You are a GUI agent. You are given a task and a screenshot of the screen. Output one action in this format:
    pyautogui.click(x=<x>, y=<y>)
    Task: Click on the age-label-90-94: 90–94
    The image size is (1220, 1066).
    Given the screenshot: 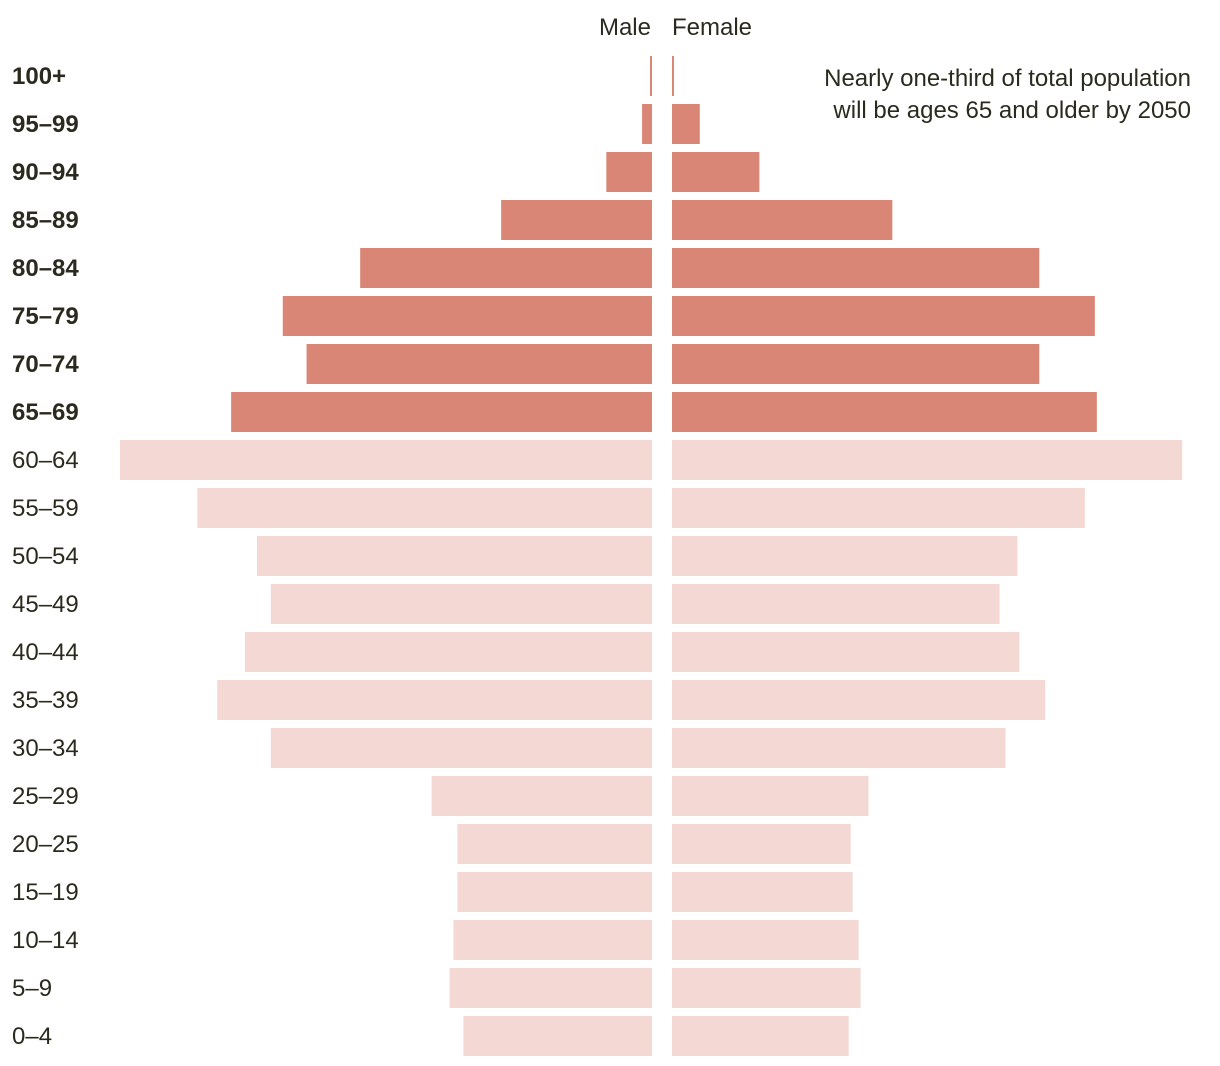 What is the action you would take?
    pyautogui.click(x=45, y=172)
    